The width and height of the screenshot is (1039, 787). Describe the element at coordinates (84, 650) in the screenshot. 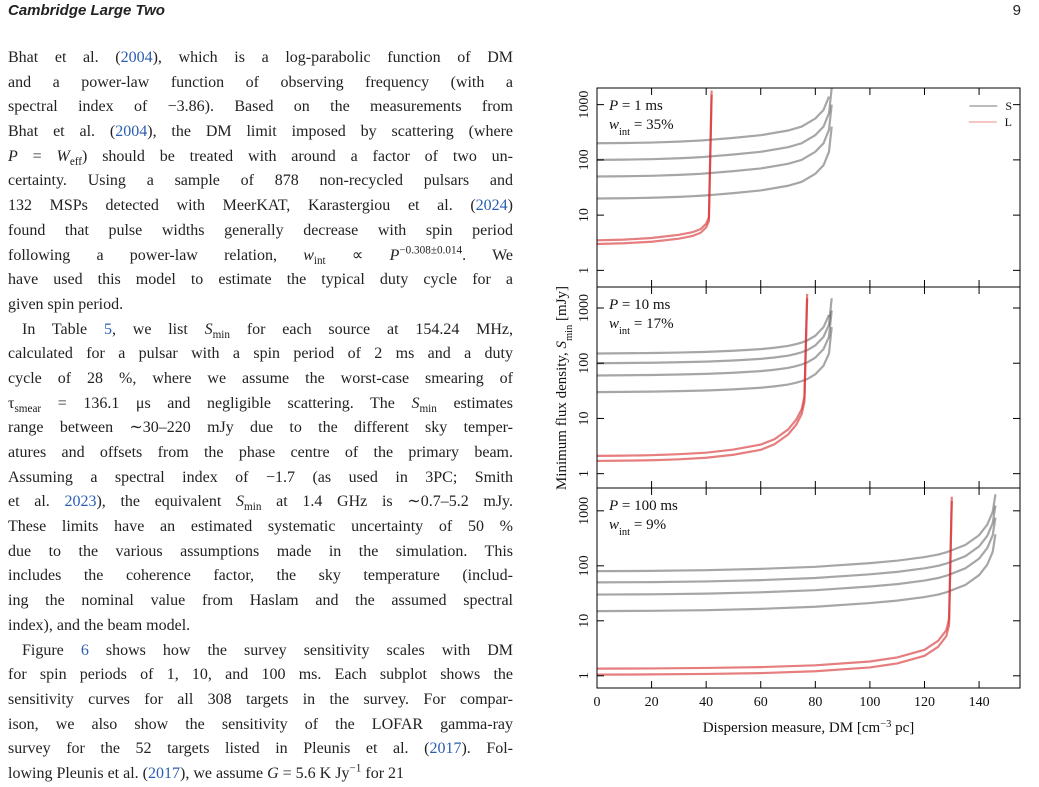

I see `text-run: 6` at that location.